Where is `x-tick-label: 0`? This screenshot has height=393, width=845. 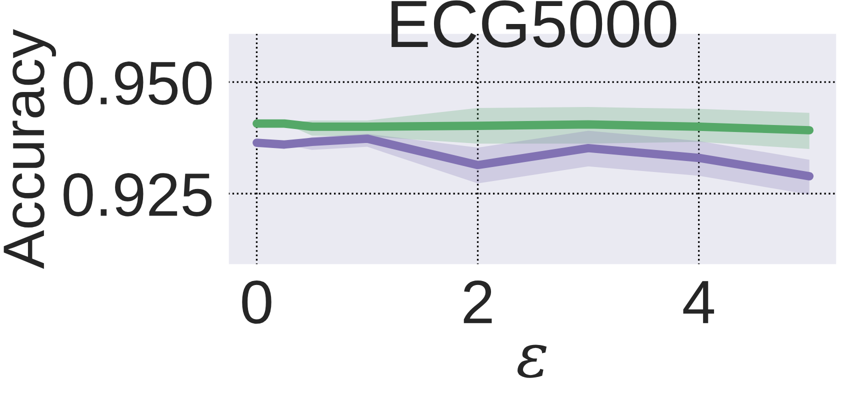 x-tick-label: 0 is located at coordinates (257, 302).